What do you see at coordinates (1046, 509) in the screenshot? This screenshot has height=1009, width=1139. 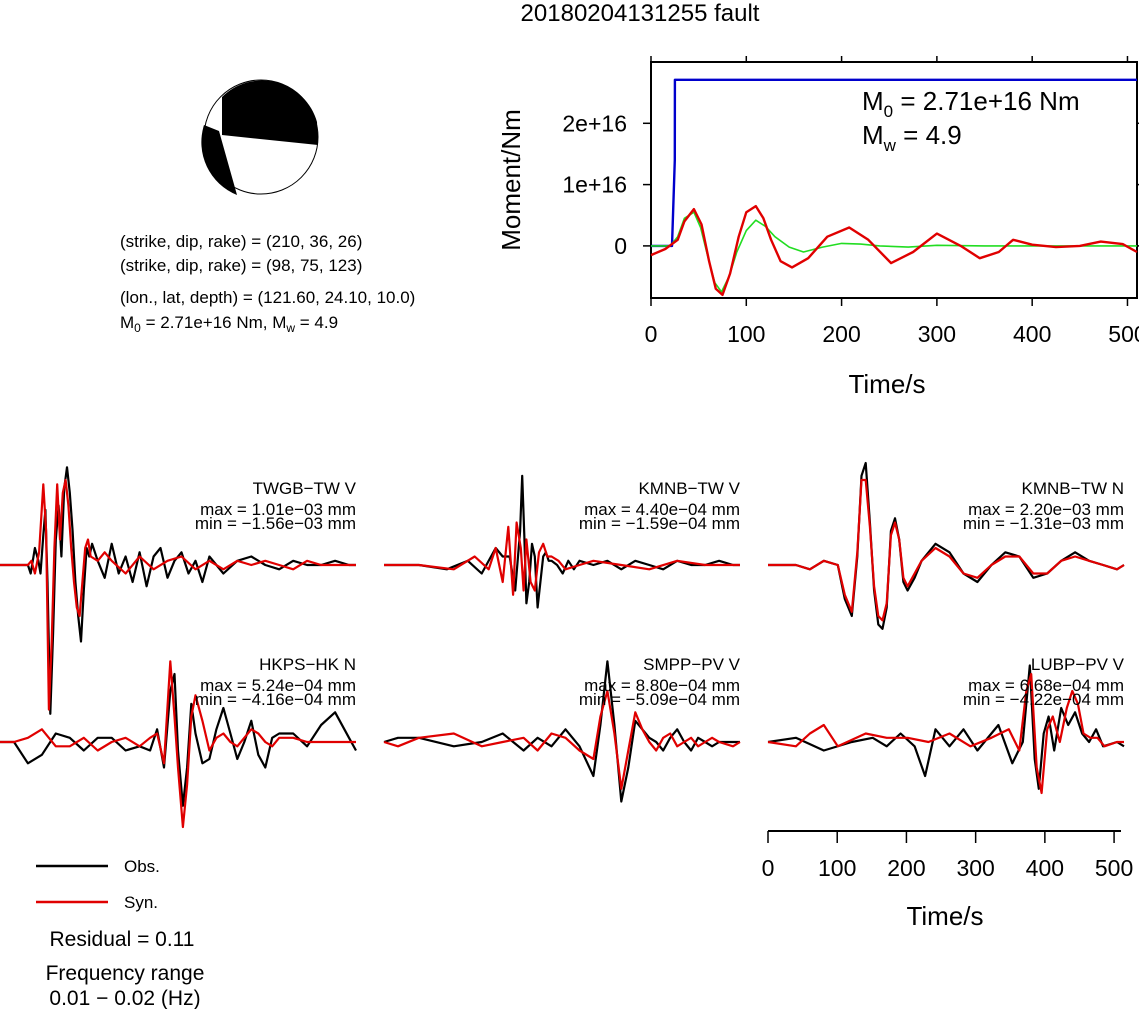 I see `station-max: max = 2.20e−03 mm` at bounding box center [1046, 509].